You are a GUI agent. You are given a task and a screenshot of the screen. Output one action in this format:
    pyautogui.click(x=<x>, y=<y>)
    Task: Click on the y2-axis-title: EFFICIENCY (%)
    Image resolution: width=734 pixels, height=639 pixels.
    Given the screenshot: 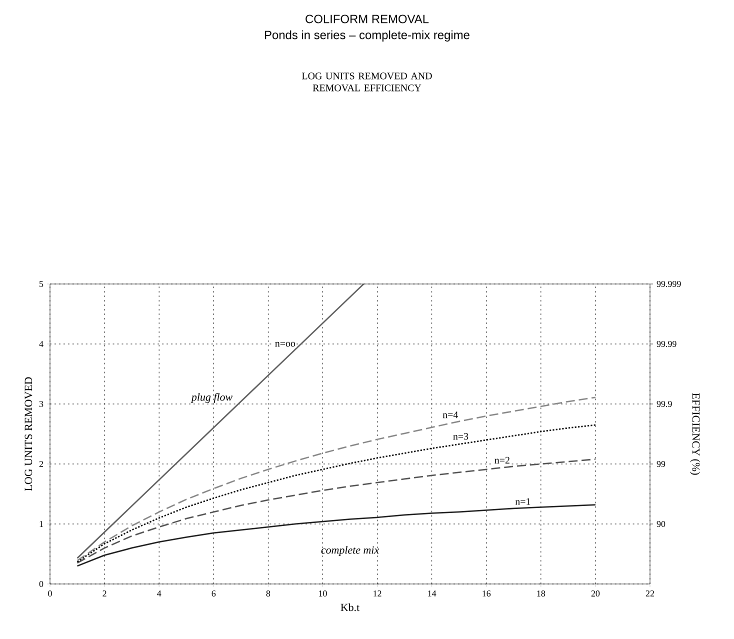 What is the action you would take?
    pyautogui.click(x=695, y=434)
    